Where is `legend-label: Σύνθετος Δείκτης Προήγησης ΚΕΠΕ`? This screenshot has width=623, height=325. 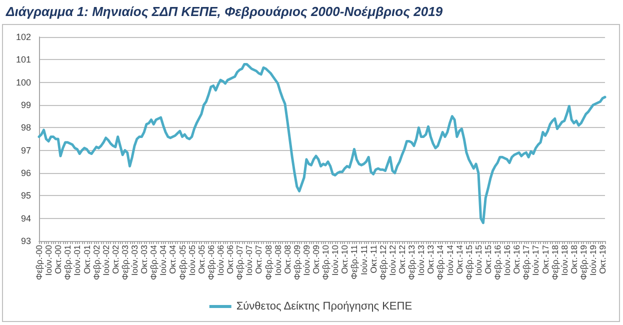
legend-label: Σύνθετος Δείκτης Προήγησης ΚΕΠΕ is located at coordinates (324, 306).